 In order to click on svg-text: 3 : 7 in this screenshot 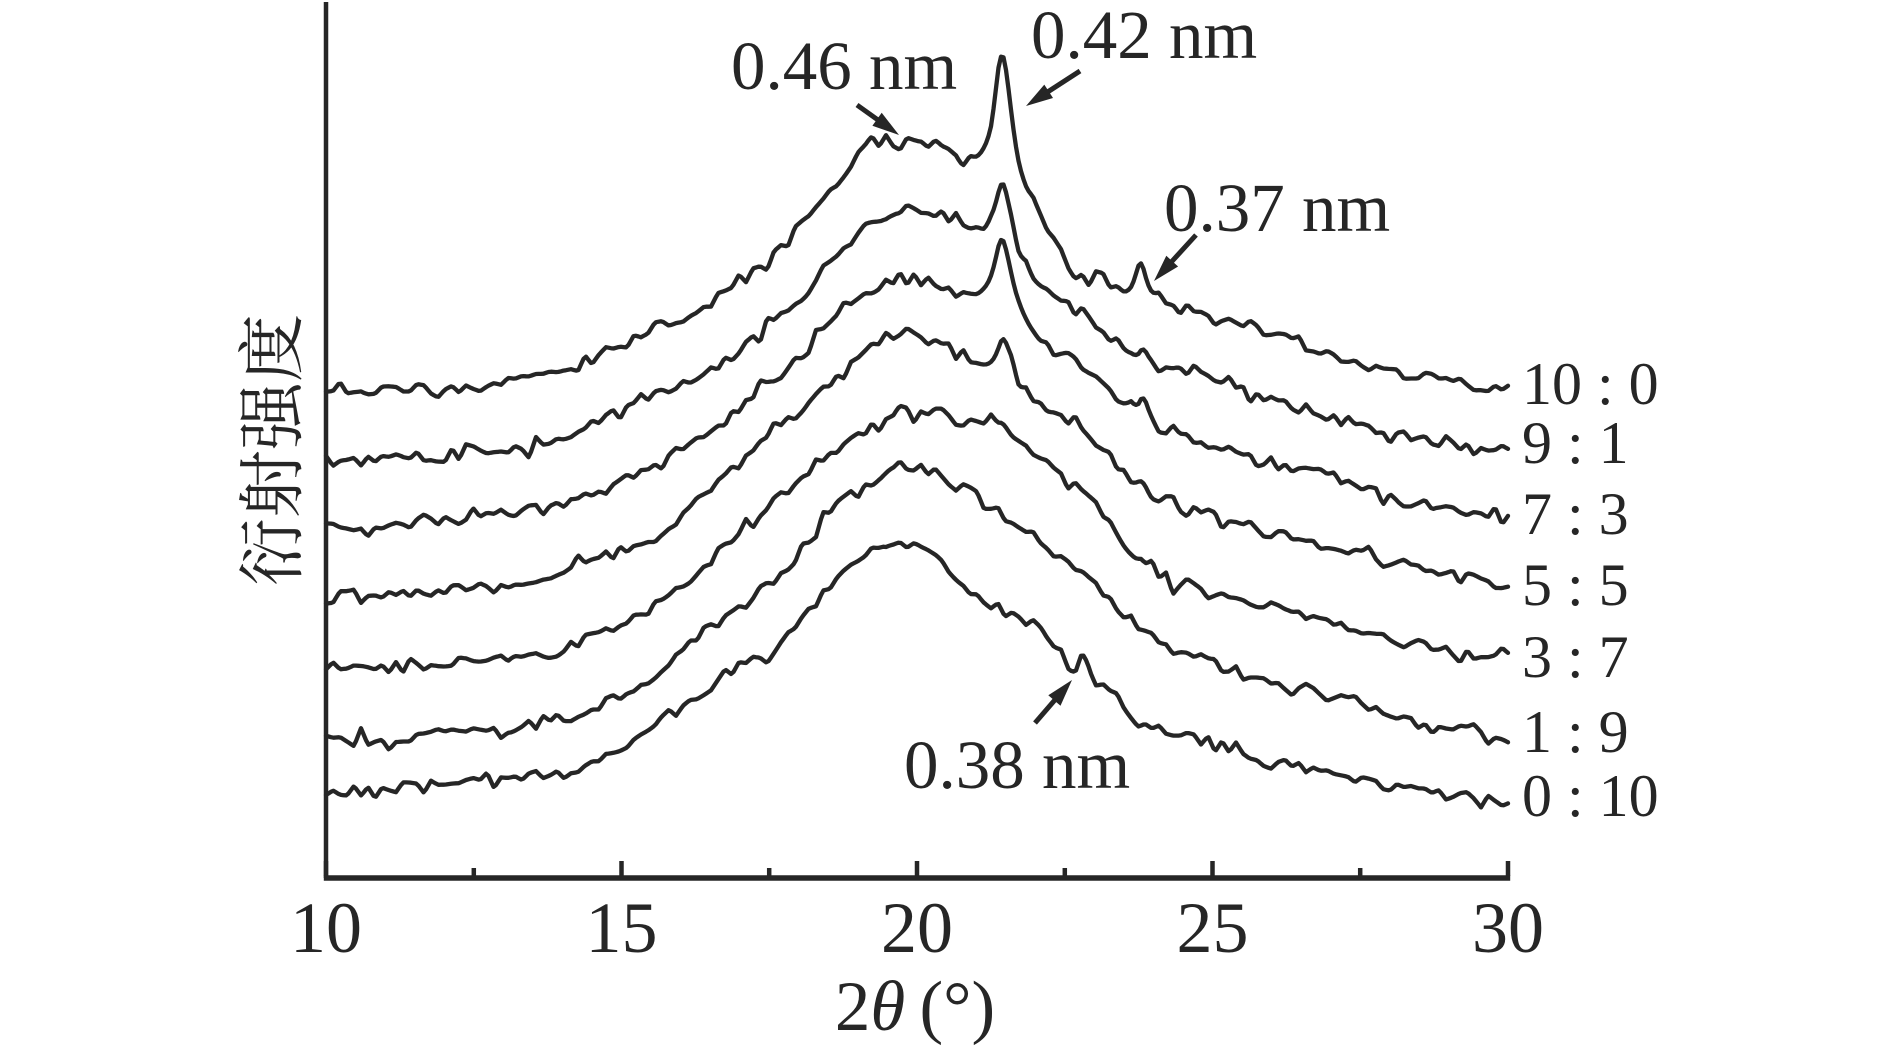, I will do `click(1575, 657)`.